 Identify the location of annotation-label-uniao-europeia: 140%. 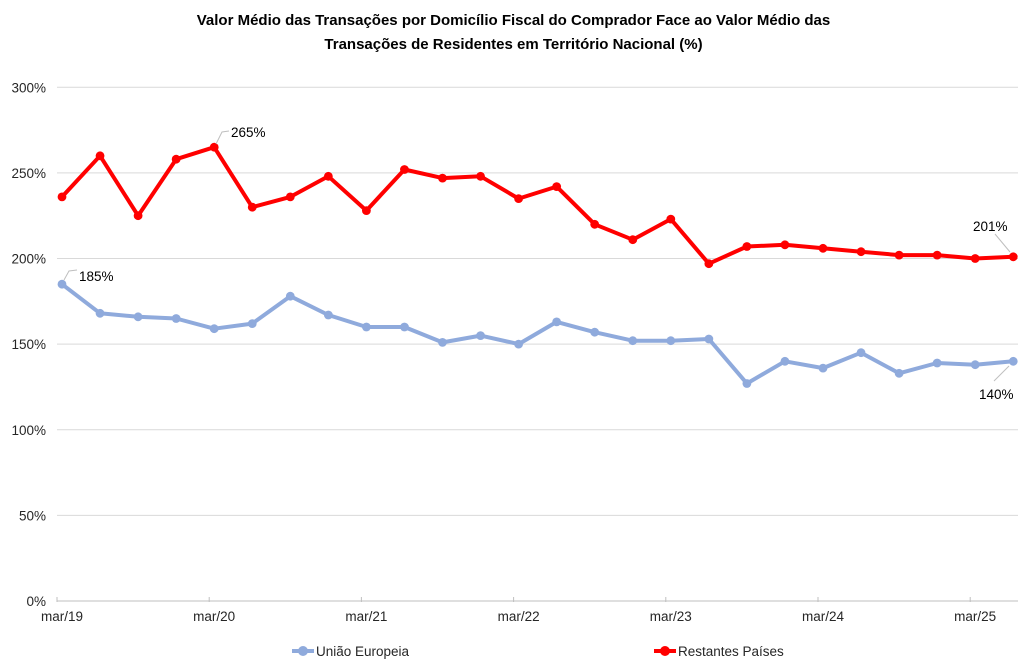
(996, 394).